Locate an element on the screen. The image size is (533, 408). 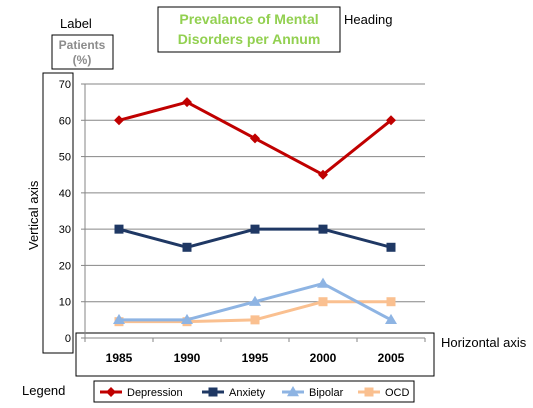
label-annotation: Label is located at coordinates (76, 23).